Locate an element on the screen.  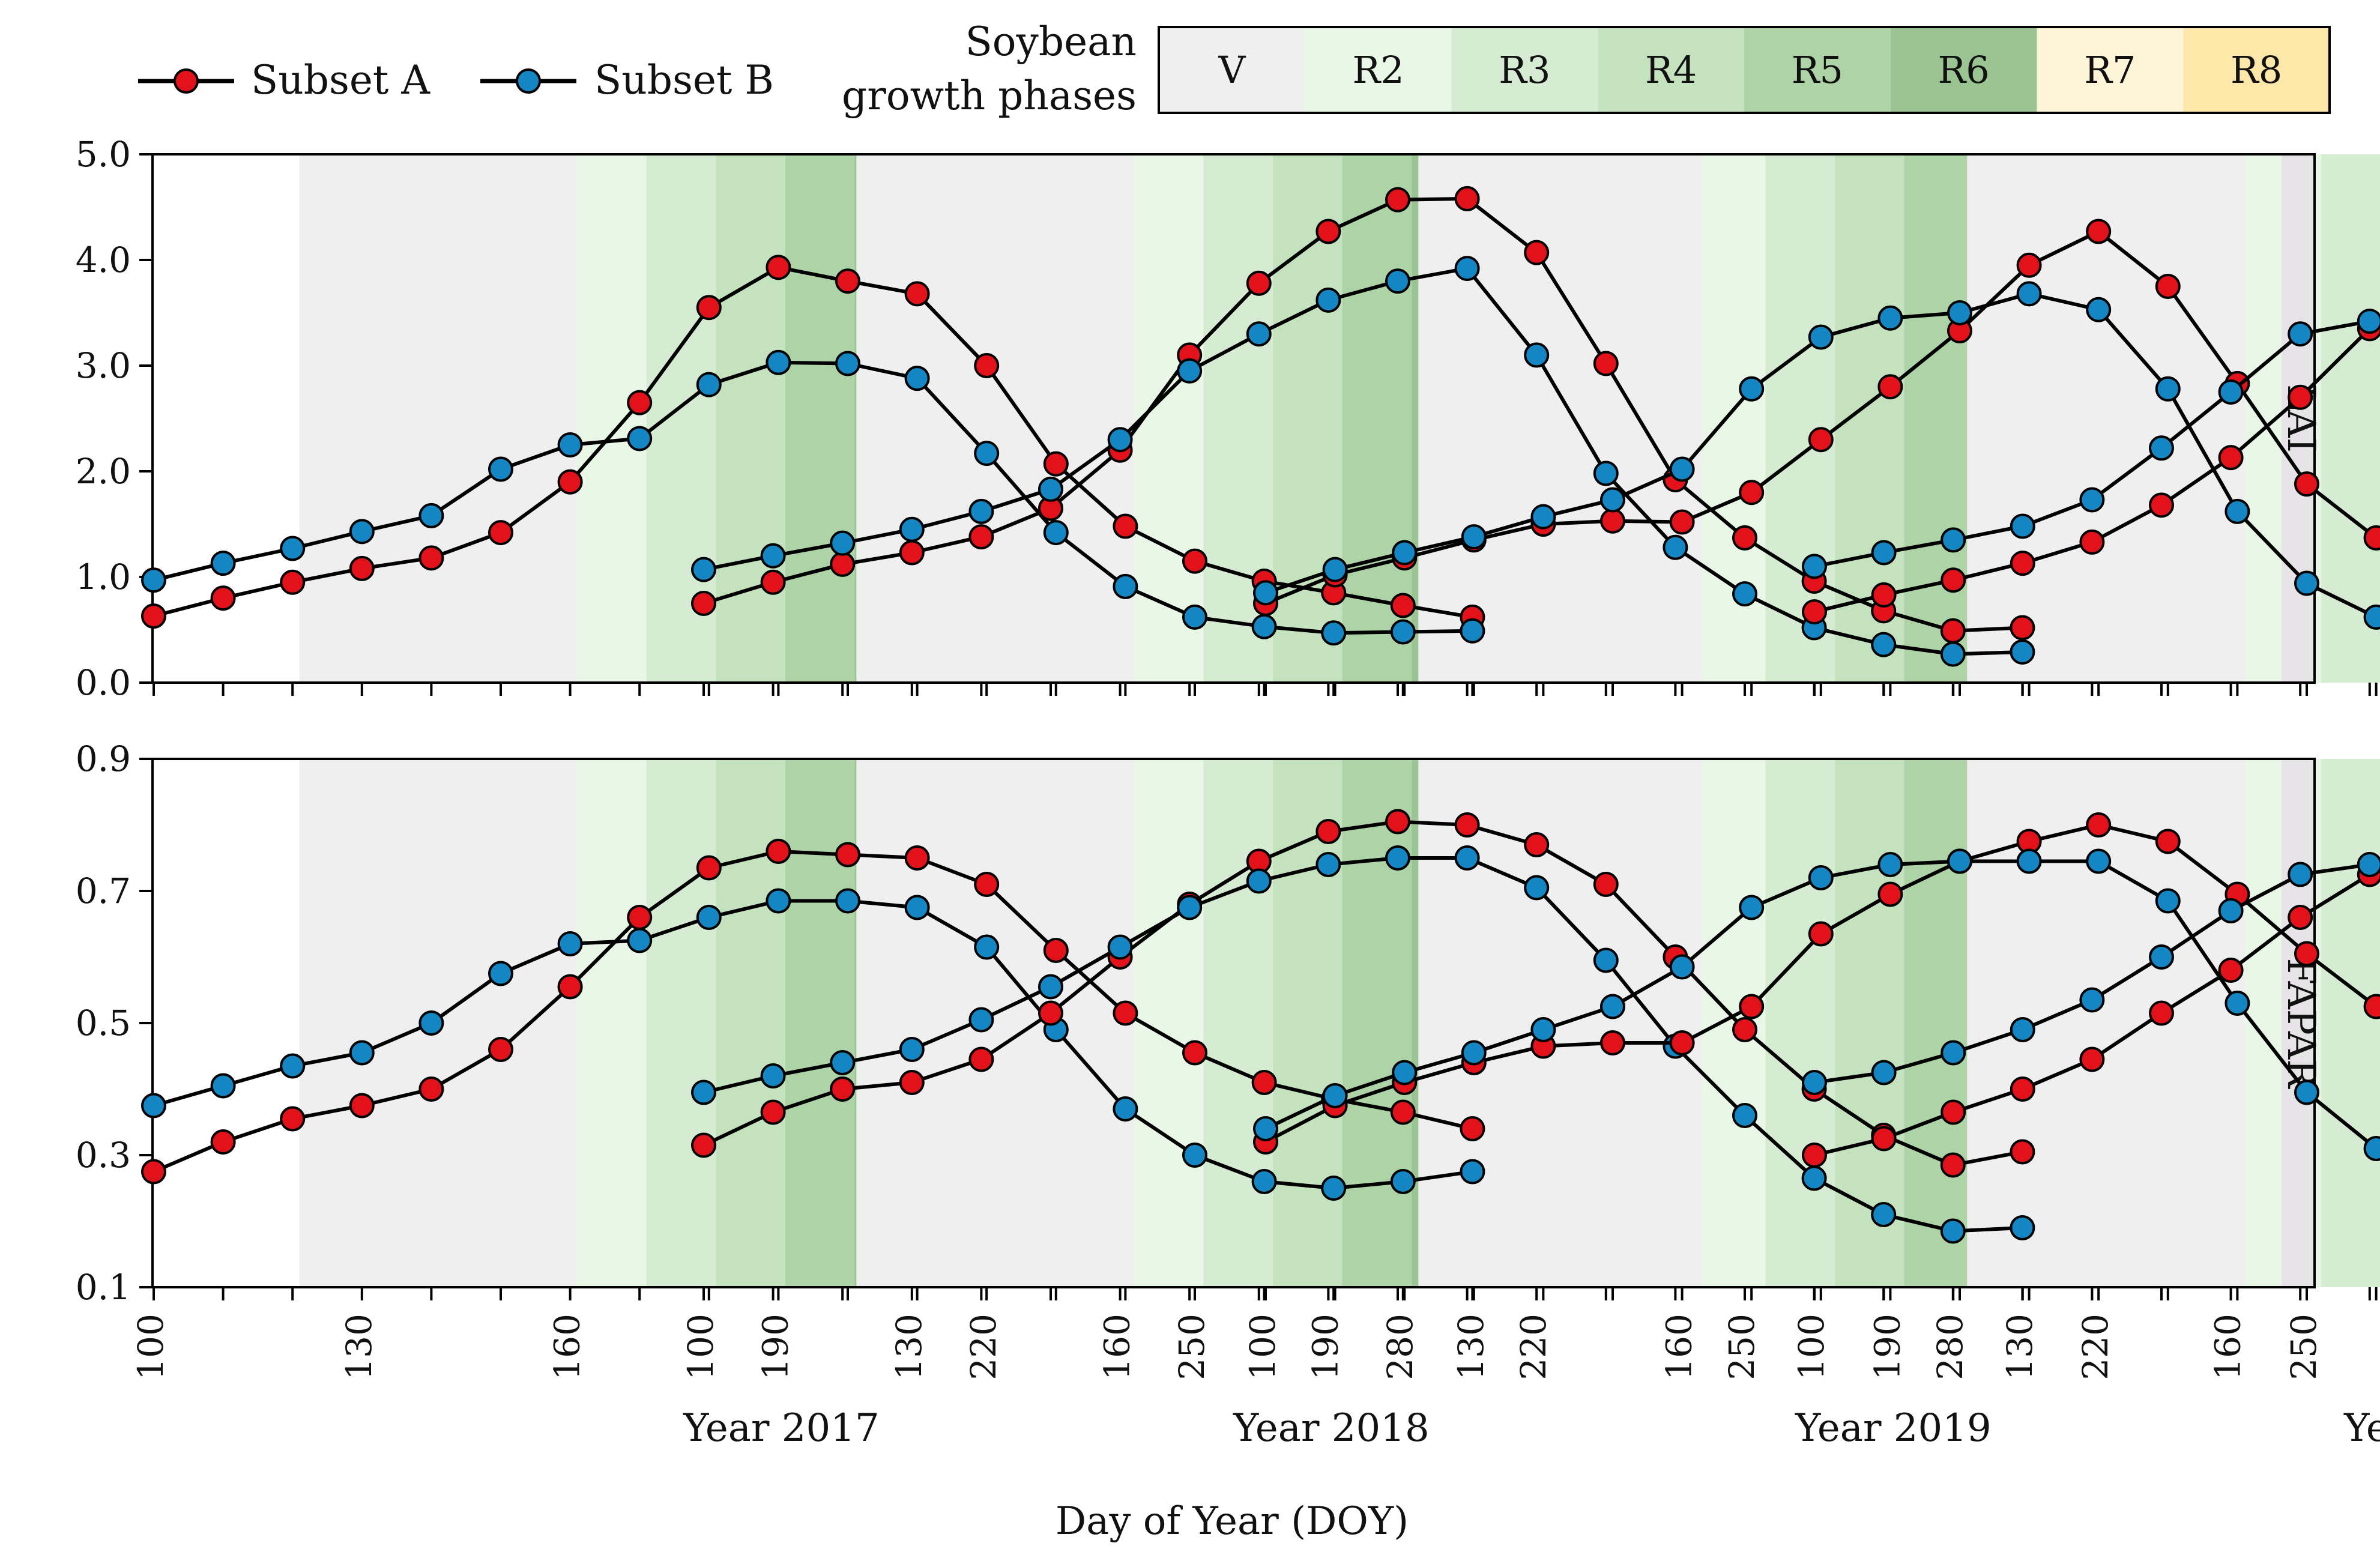
phase-legend-swatch-r3 is located at coordinates (1525, 70).